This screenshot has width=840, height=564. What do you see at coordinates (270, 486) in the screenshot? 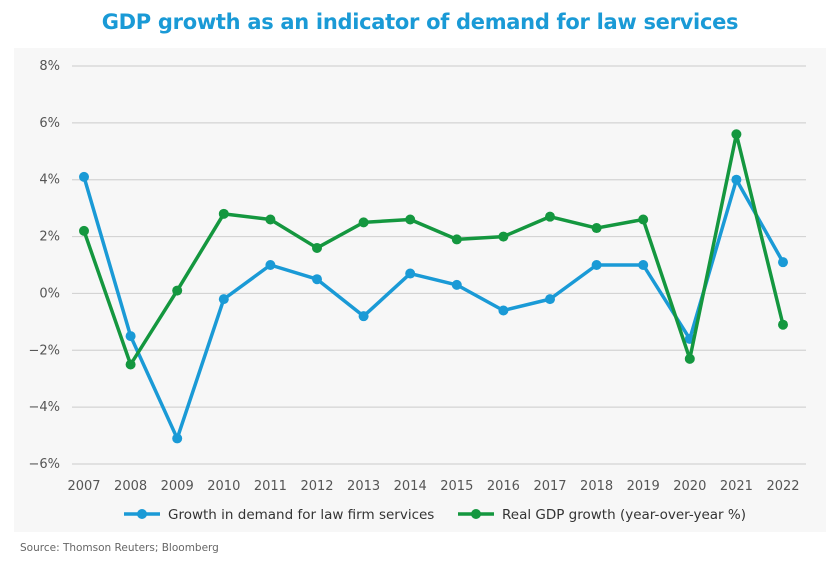
I see `x-tick-label: 2011` at bounding box center [270, 486].